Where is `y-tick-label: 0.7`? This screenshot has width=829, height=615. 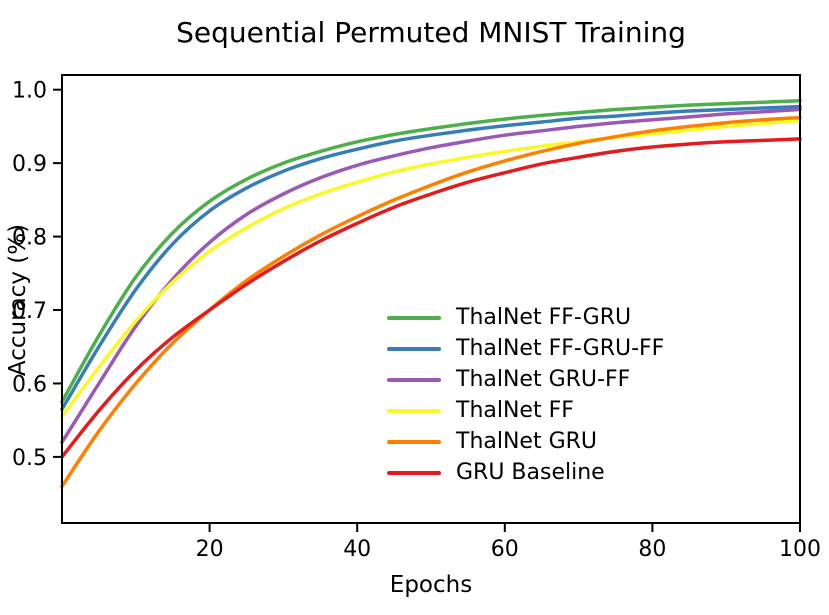 y-tick-label: 0.7 is located at coordinates (29, 311).